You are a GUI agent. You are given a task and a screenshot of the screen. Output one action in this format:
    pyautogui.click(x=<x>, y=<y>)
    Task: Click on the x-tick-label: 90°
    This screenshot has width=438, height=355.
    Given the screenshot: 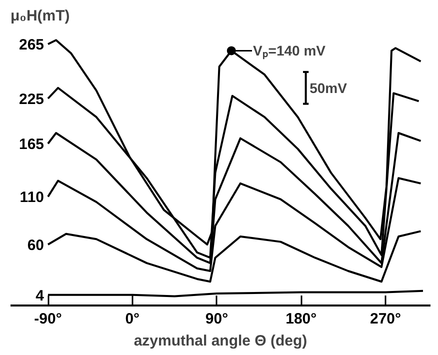 What is the action you would take?
    pyautogui.click(x=216, y=319)
    